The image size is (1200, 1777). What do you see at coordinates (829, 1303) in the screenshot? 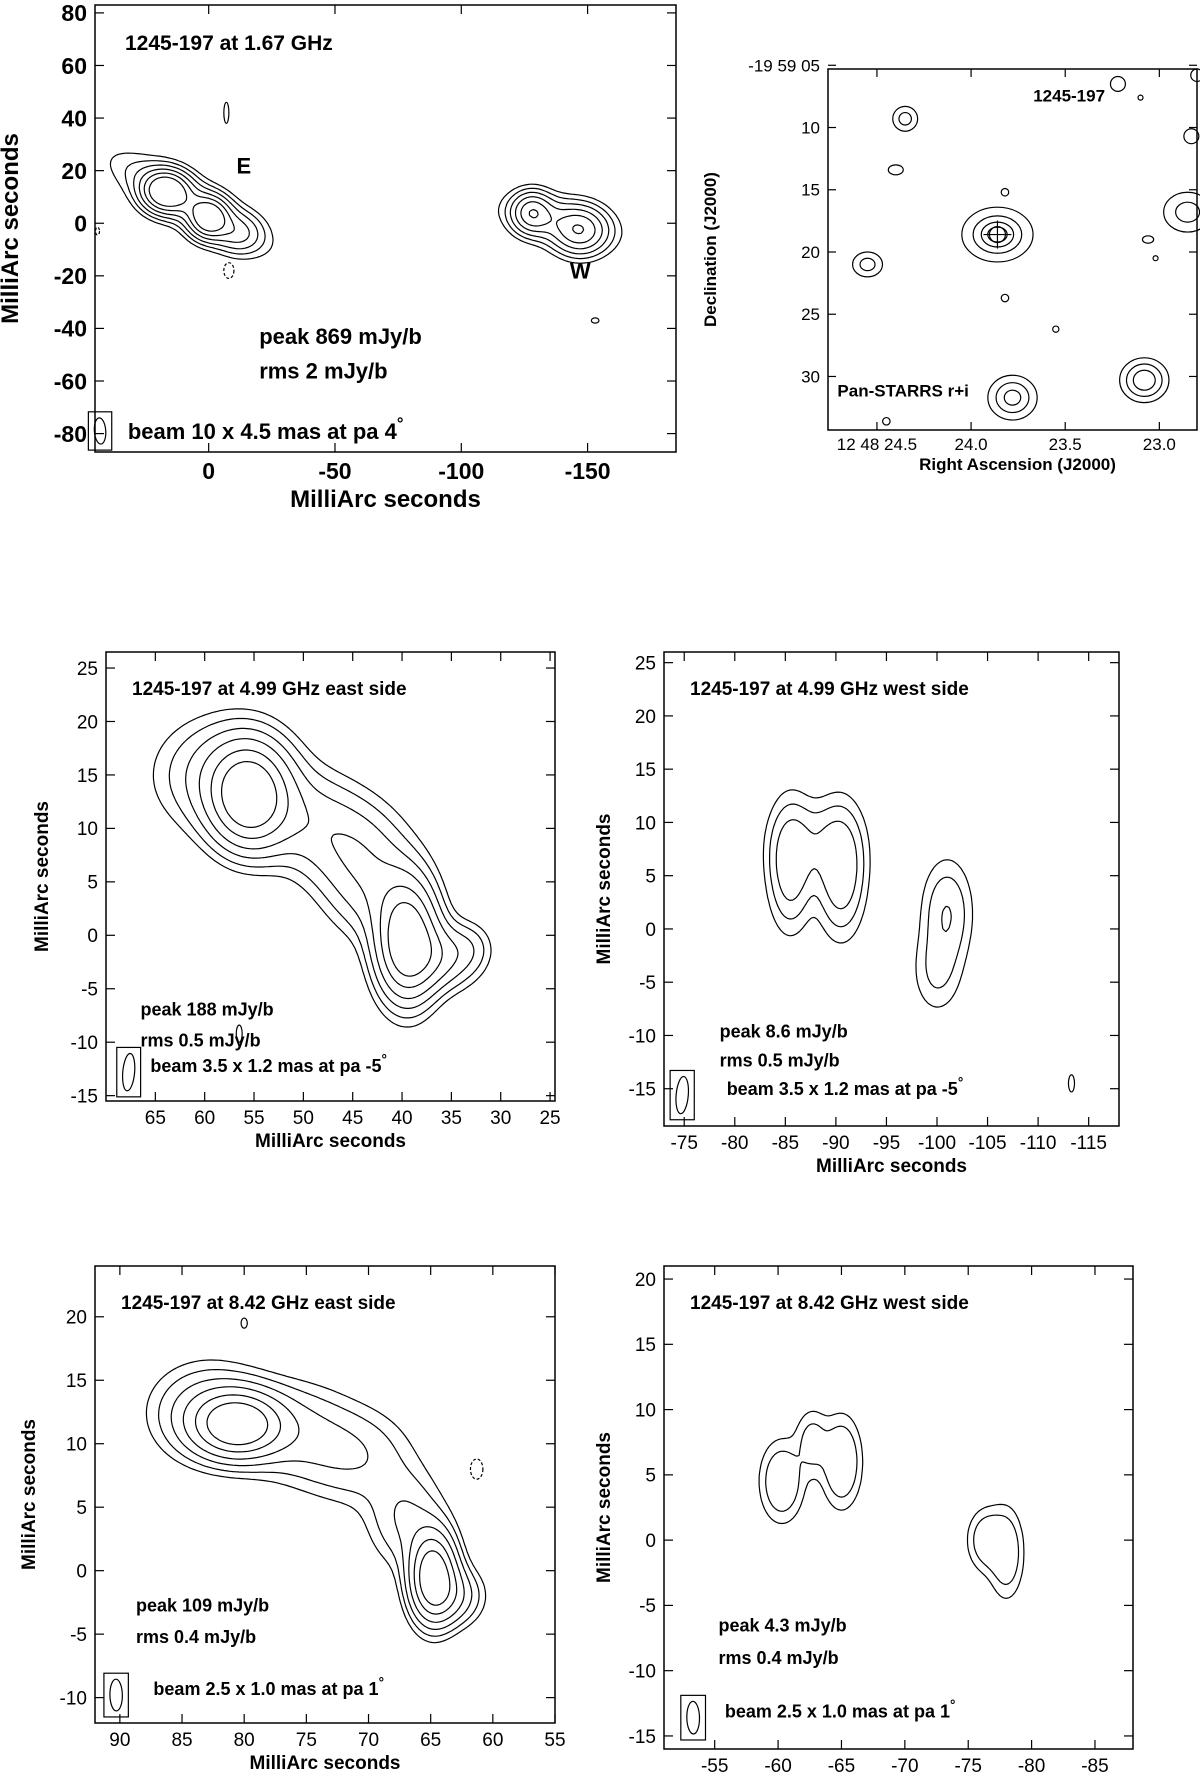
I see `chart-title: 1245-197 at 8.42 GHz west side` at bounding box center [829, 1303].